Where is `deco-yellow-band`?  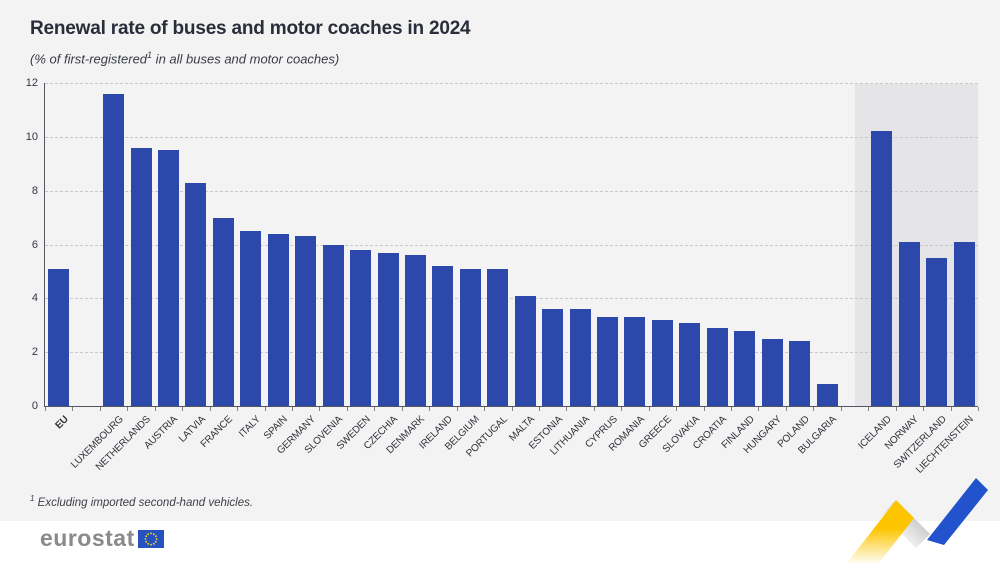 deco-yellow-band is located at coordinates (880, 531).